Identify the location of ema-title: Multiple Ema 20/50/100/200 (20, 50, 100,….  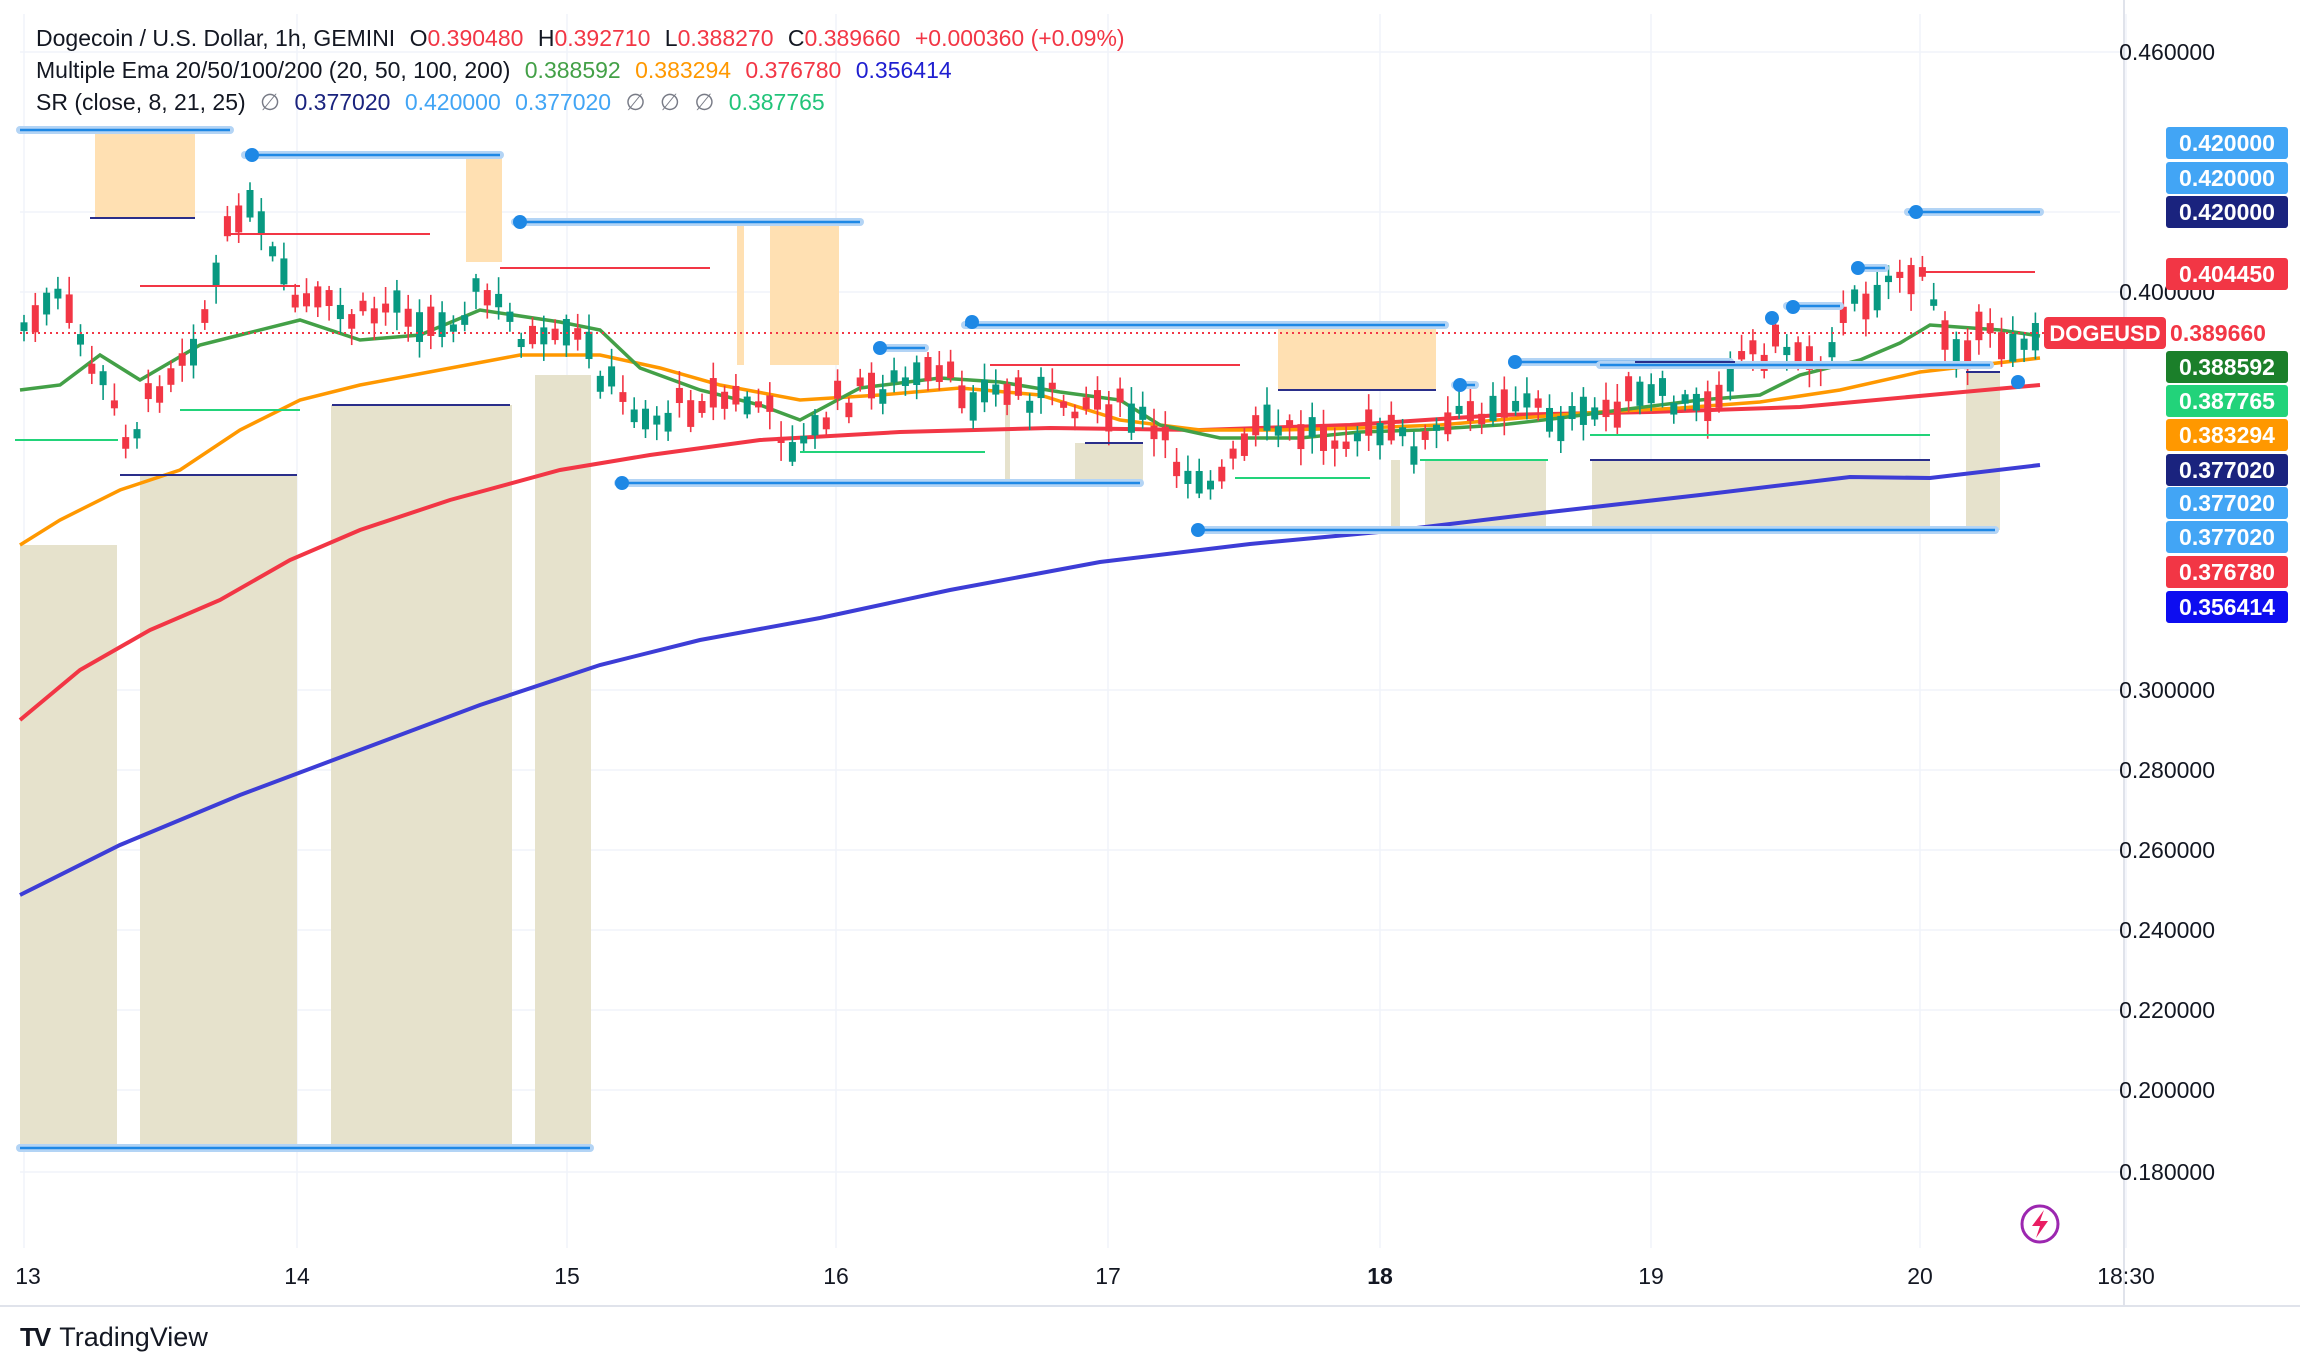
(273, 70).